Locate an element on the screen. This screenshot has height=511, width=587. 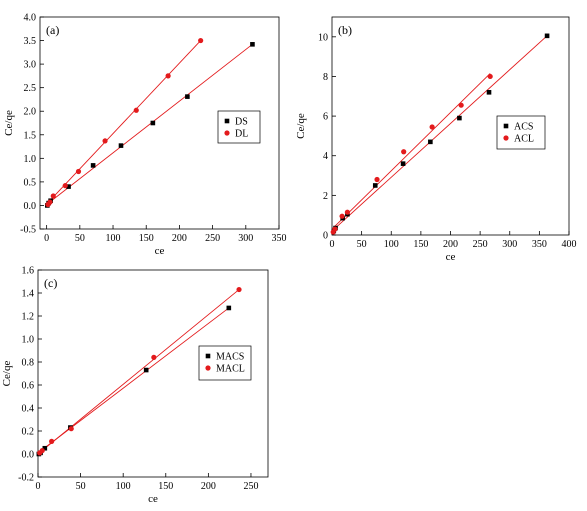
x-tick-label: 350 is located at coordinates (279, 238).